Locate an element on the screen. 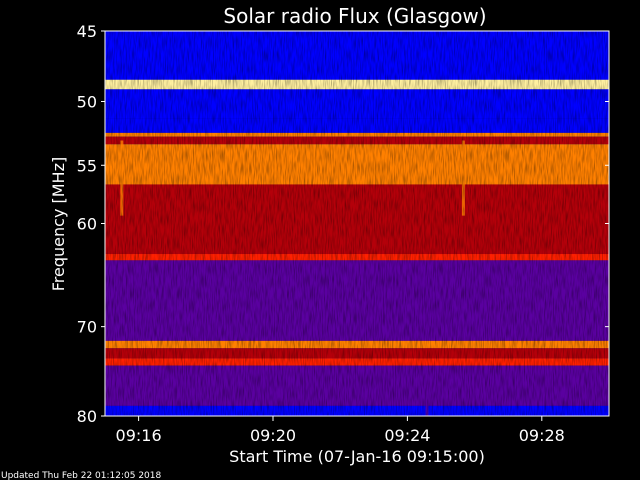 Image resolution: width=640 pixels, height=480 pixels. x-axis-label: Start Time (07-Jan-16 09:15:00) is located at coordinates (357, 456).